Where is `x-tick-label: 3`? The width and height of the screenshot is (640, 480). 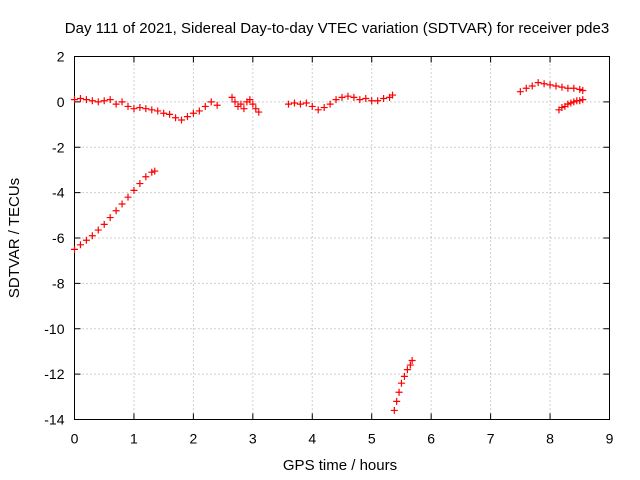 x-tick-label: 3 is located at coordinates (253, 439).